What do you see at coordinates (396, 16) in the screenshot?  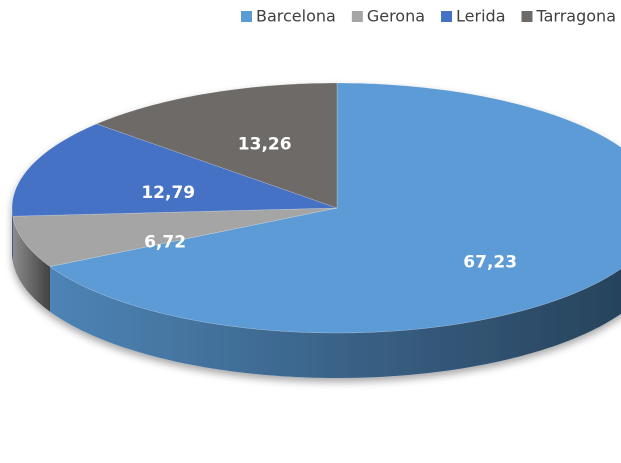 I see `legend-label: Gerona` at bounding box center [396, 16].